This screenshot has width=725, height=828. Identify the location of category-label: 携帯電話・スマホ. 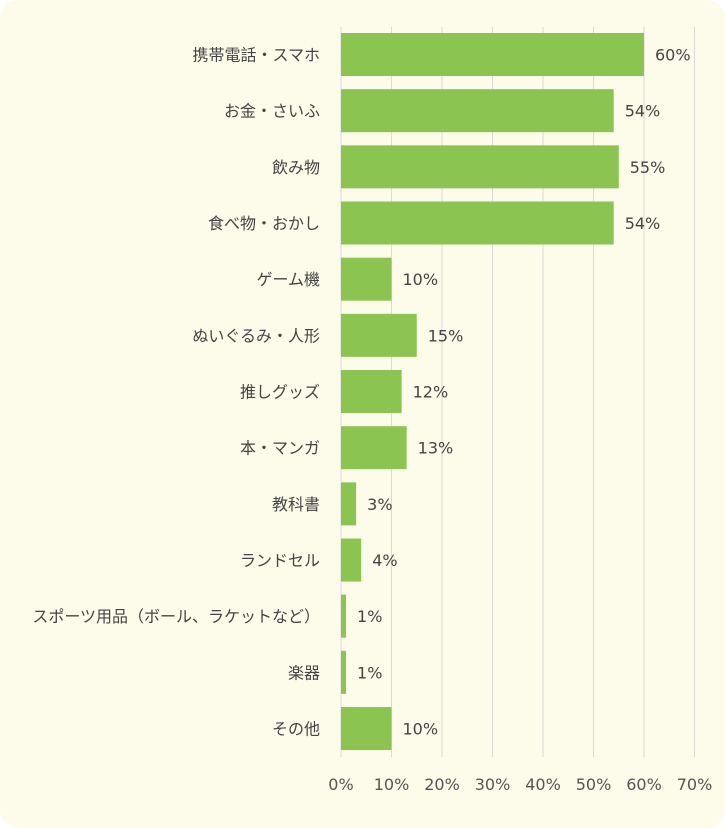
(256, 55).